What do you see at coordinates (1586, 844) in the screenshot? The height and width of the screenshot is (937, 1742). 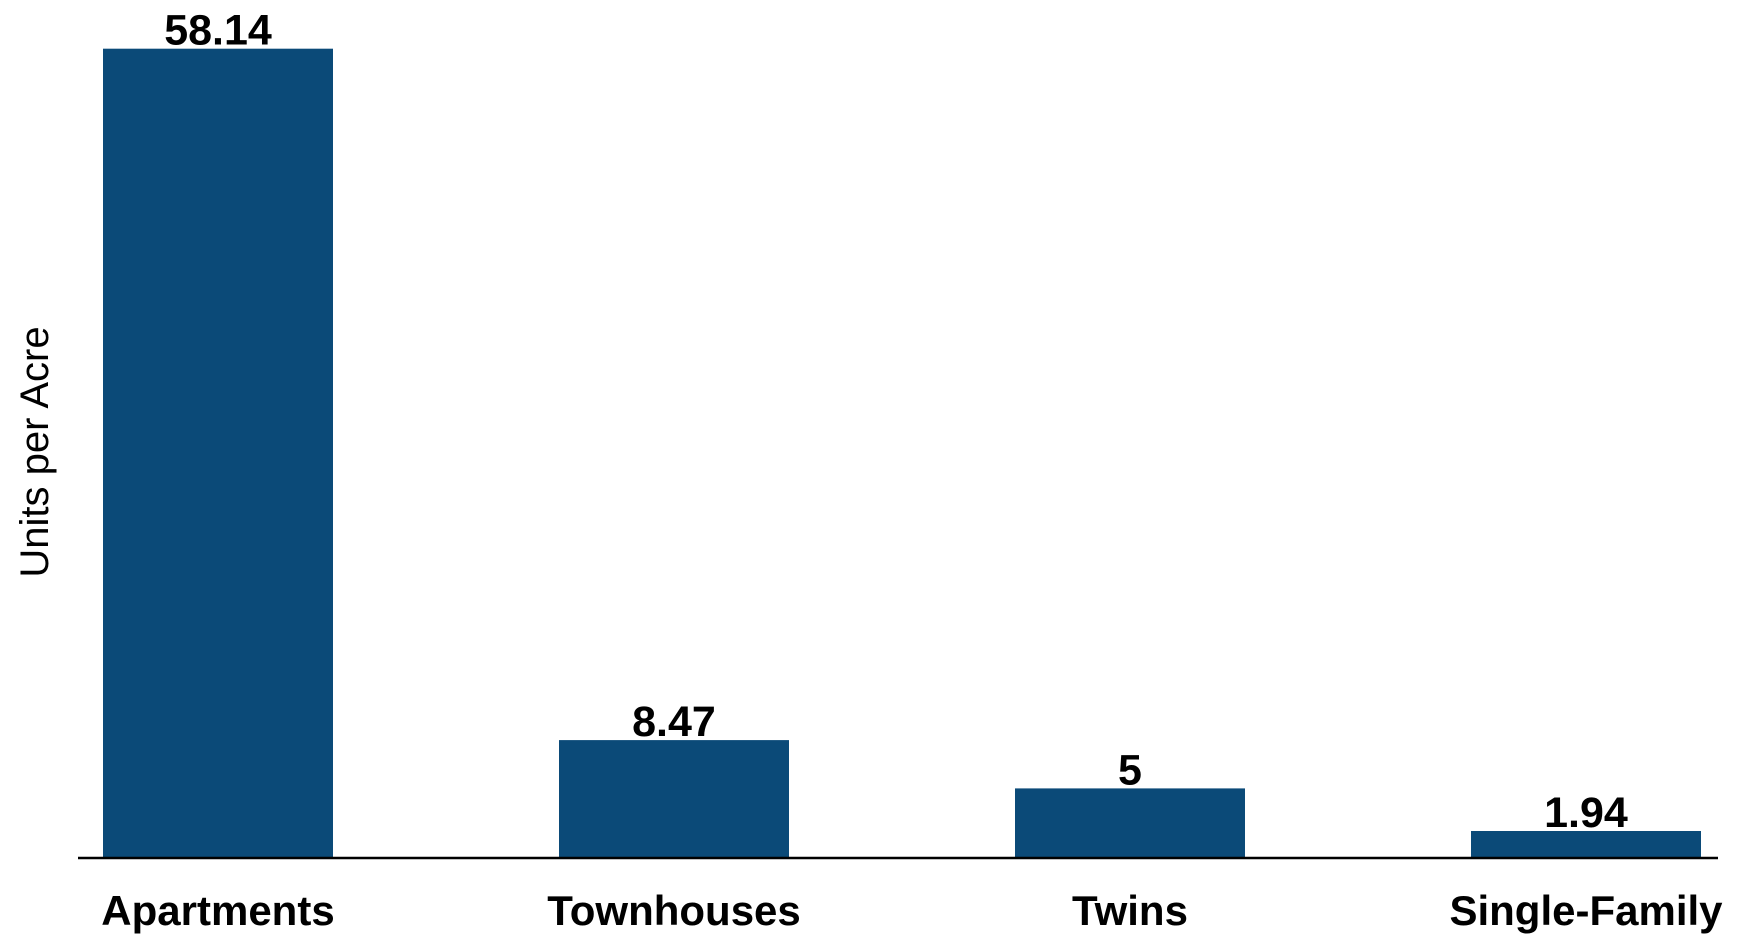 I see `bar-single-family` at bounding box center [1586, 844].